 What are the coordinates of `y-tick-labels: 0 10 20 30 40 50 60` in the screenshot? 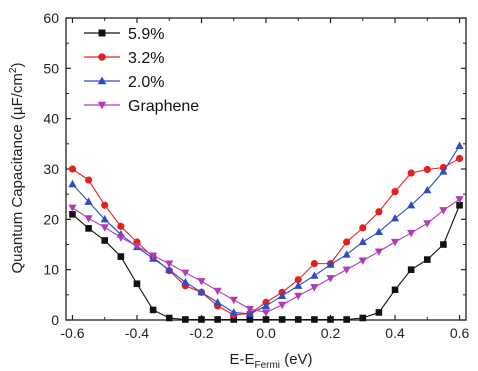 It's located at (51, 169).